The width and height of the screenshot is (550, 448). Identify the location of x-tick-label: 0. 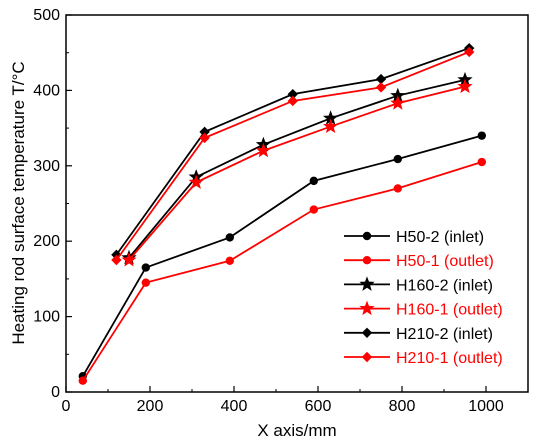
(66, 406).